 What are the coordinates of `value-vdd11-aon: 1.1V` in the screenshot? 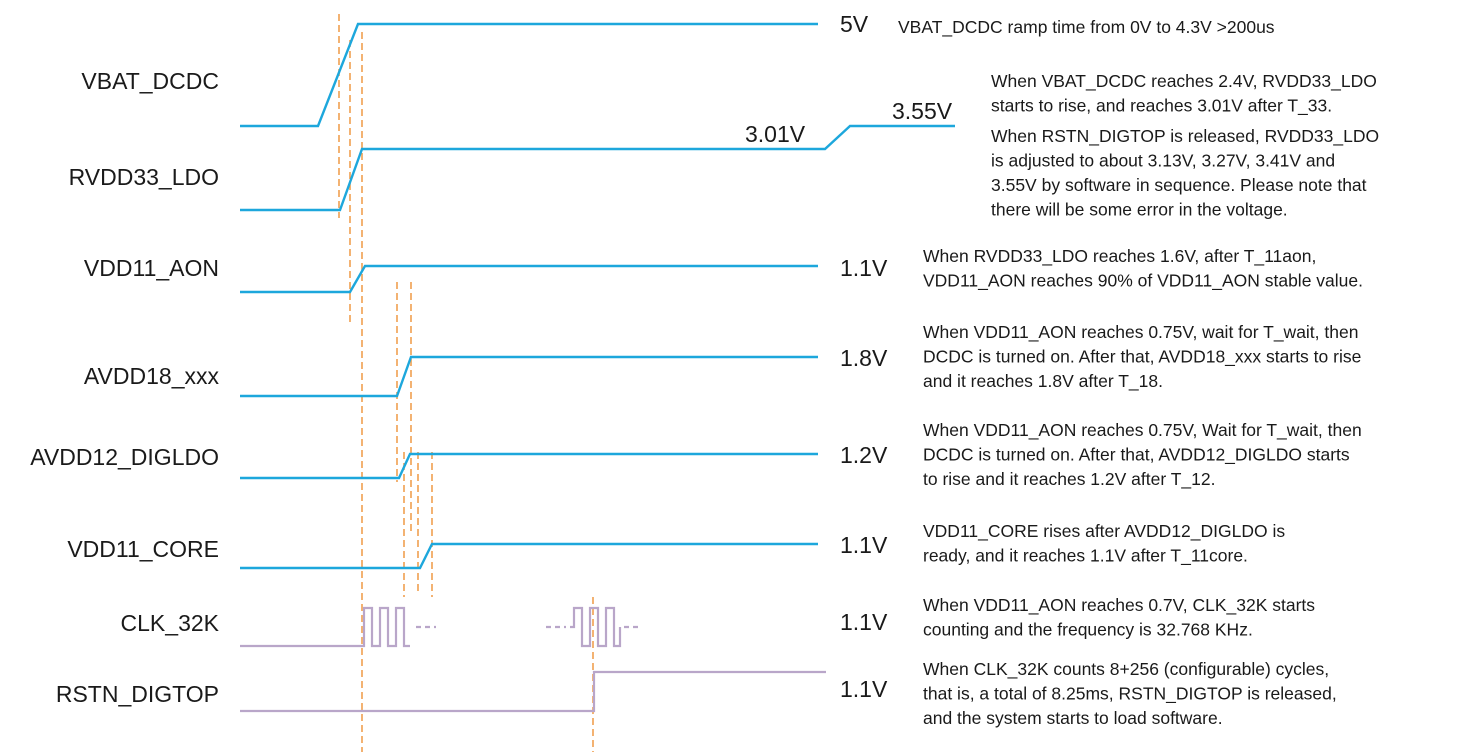 It's located at (864, 268).